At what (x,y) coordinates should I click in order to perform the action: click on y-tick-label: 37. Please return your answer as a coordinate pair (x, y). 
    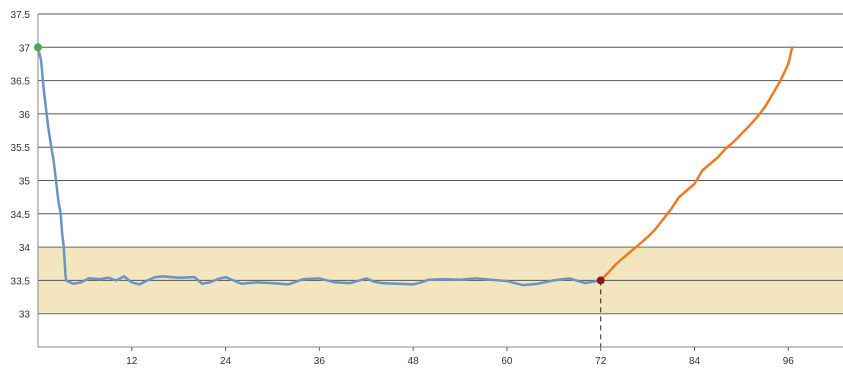
    Looking at the image, I should click on (25, 48).